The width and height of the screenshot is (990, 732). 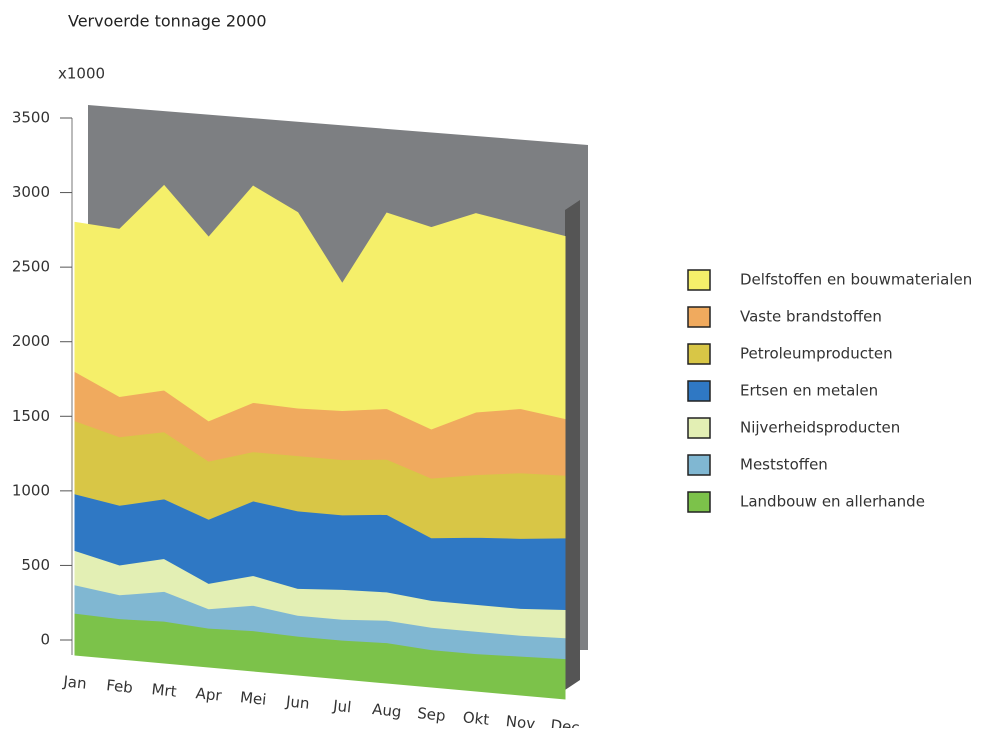 I want to click on x-tick-label: Mei, so click(x=253, y=698).